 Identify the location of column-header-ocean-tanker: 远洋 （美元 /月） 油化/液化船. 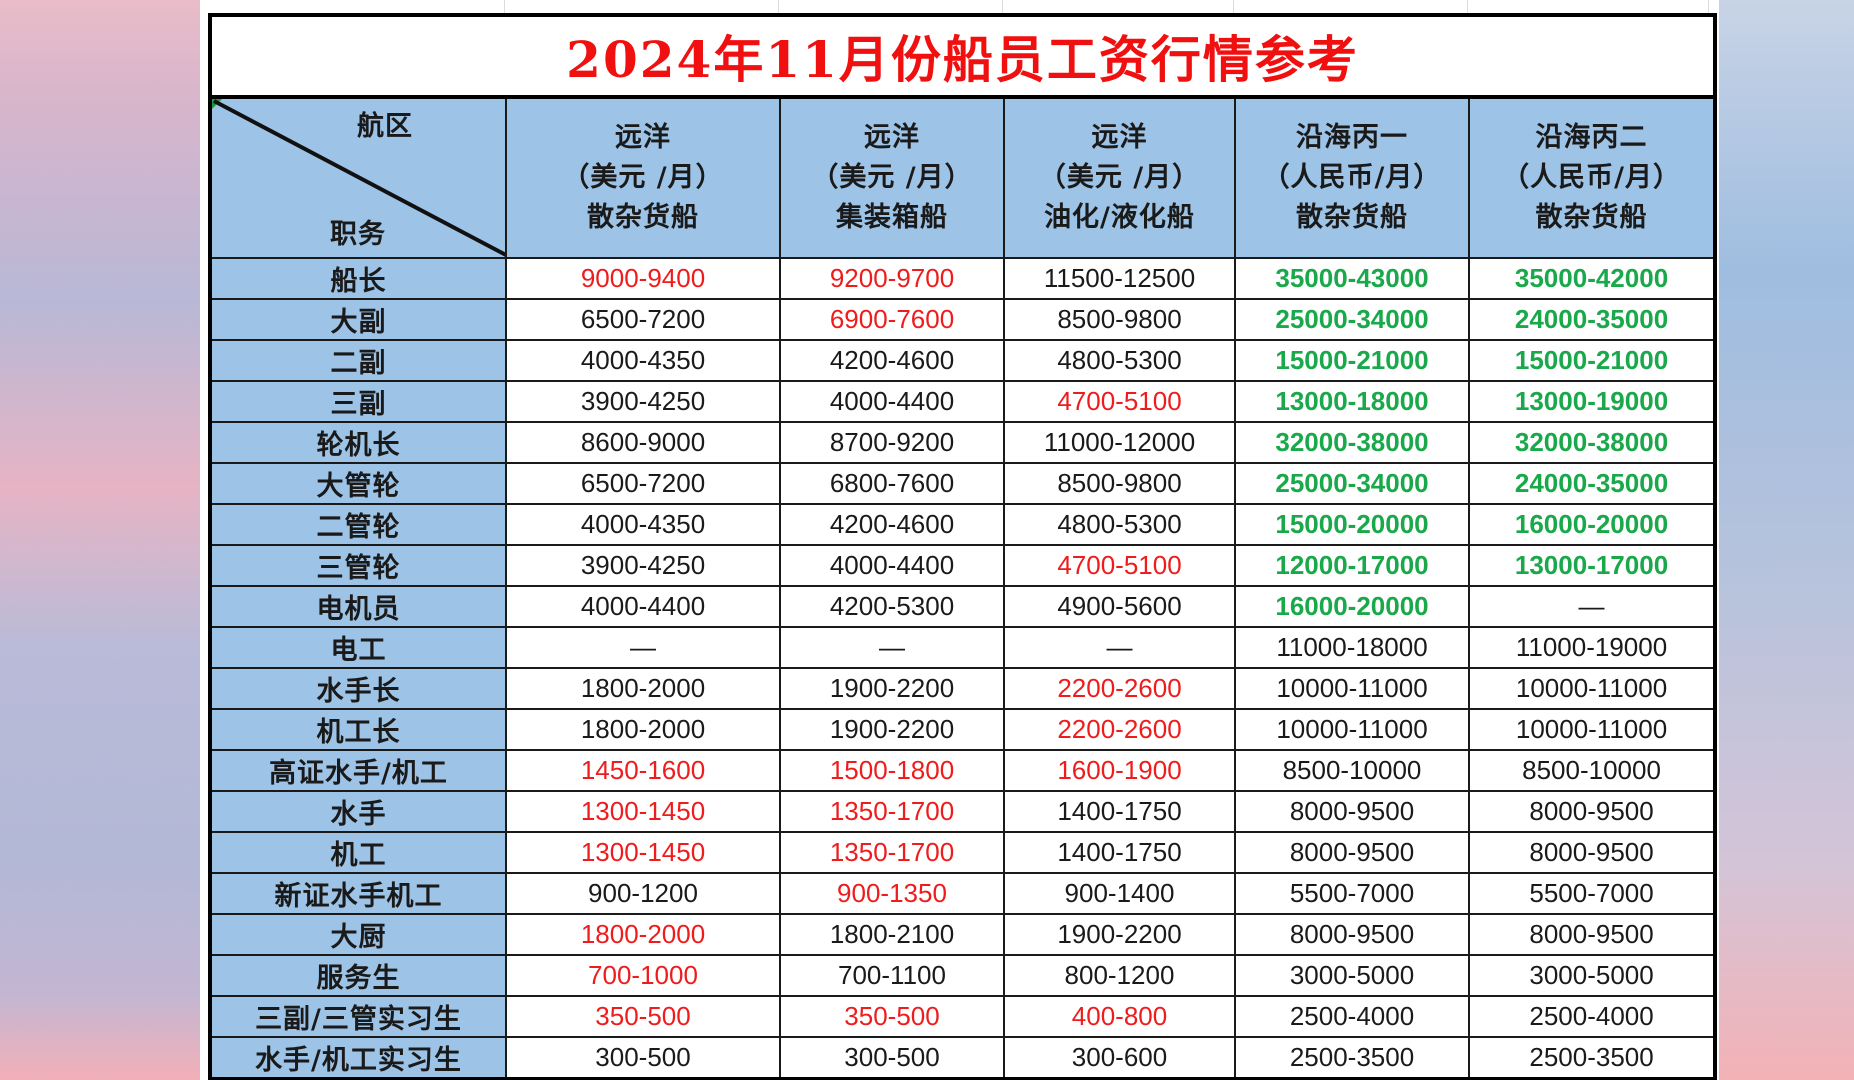
(1119, 177).